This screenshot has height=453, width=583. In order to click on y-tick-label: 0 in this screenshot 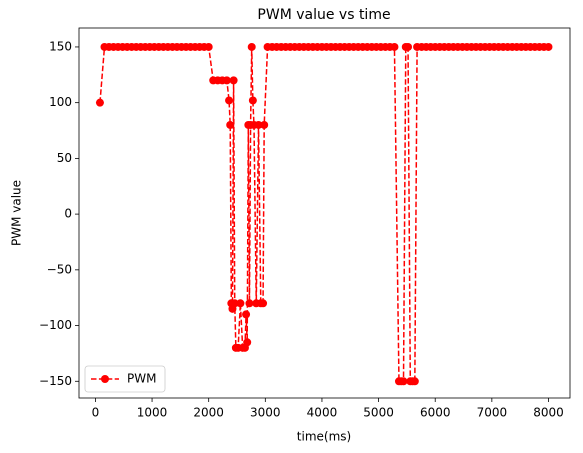, I will do `click(68, 214)`.